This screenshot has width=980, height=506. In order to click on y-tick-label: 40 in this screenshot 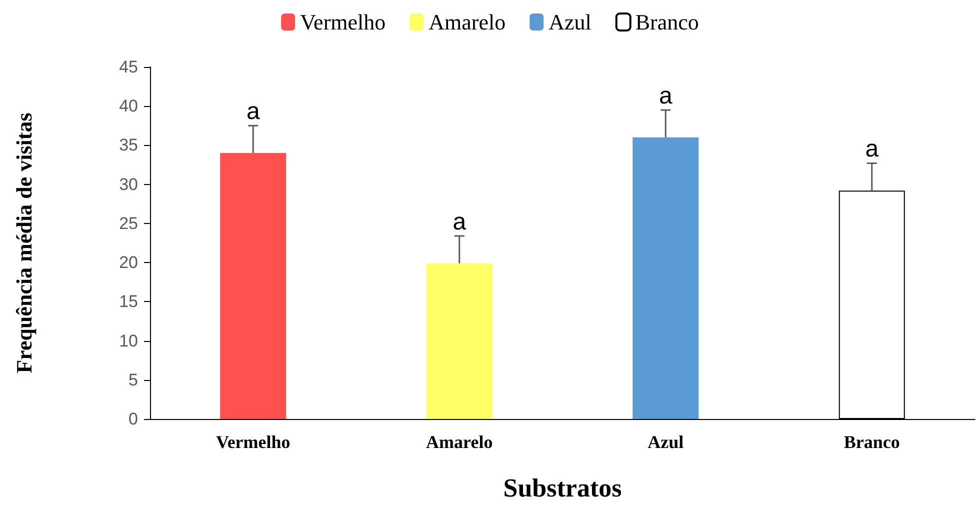, I will do `click(128, 106)`.